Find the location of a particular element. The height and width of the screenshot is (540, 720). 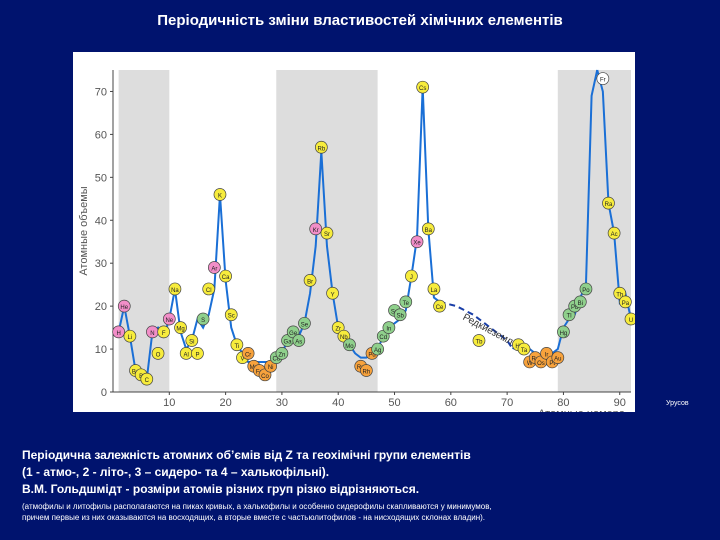

x-tick-label: 60 is located at coordinates (451, 403).